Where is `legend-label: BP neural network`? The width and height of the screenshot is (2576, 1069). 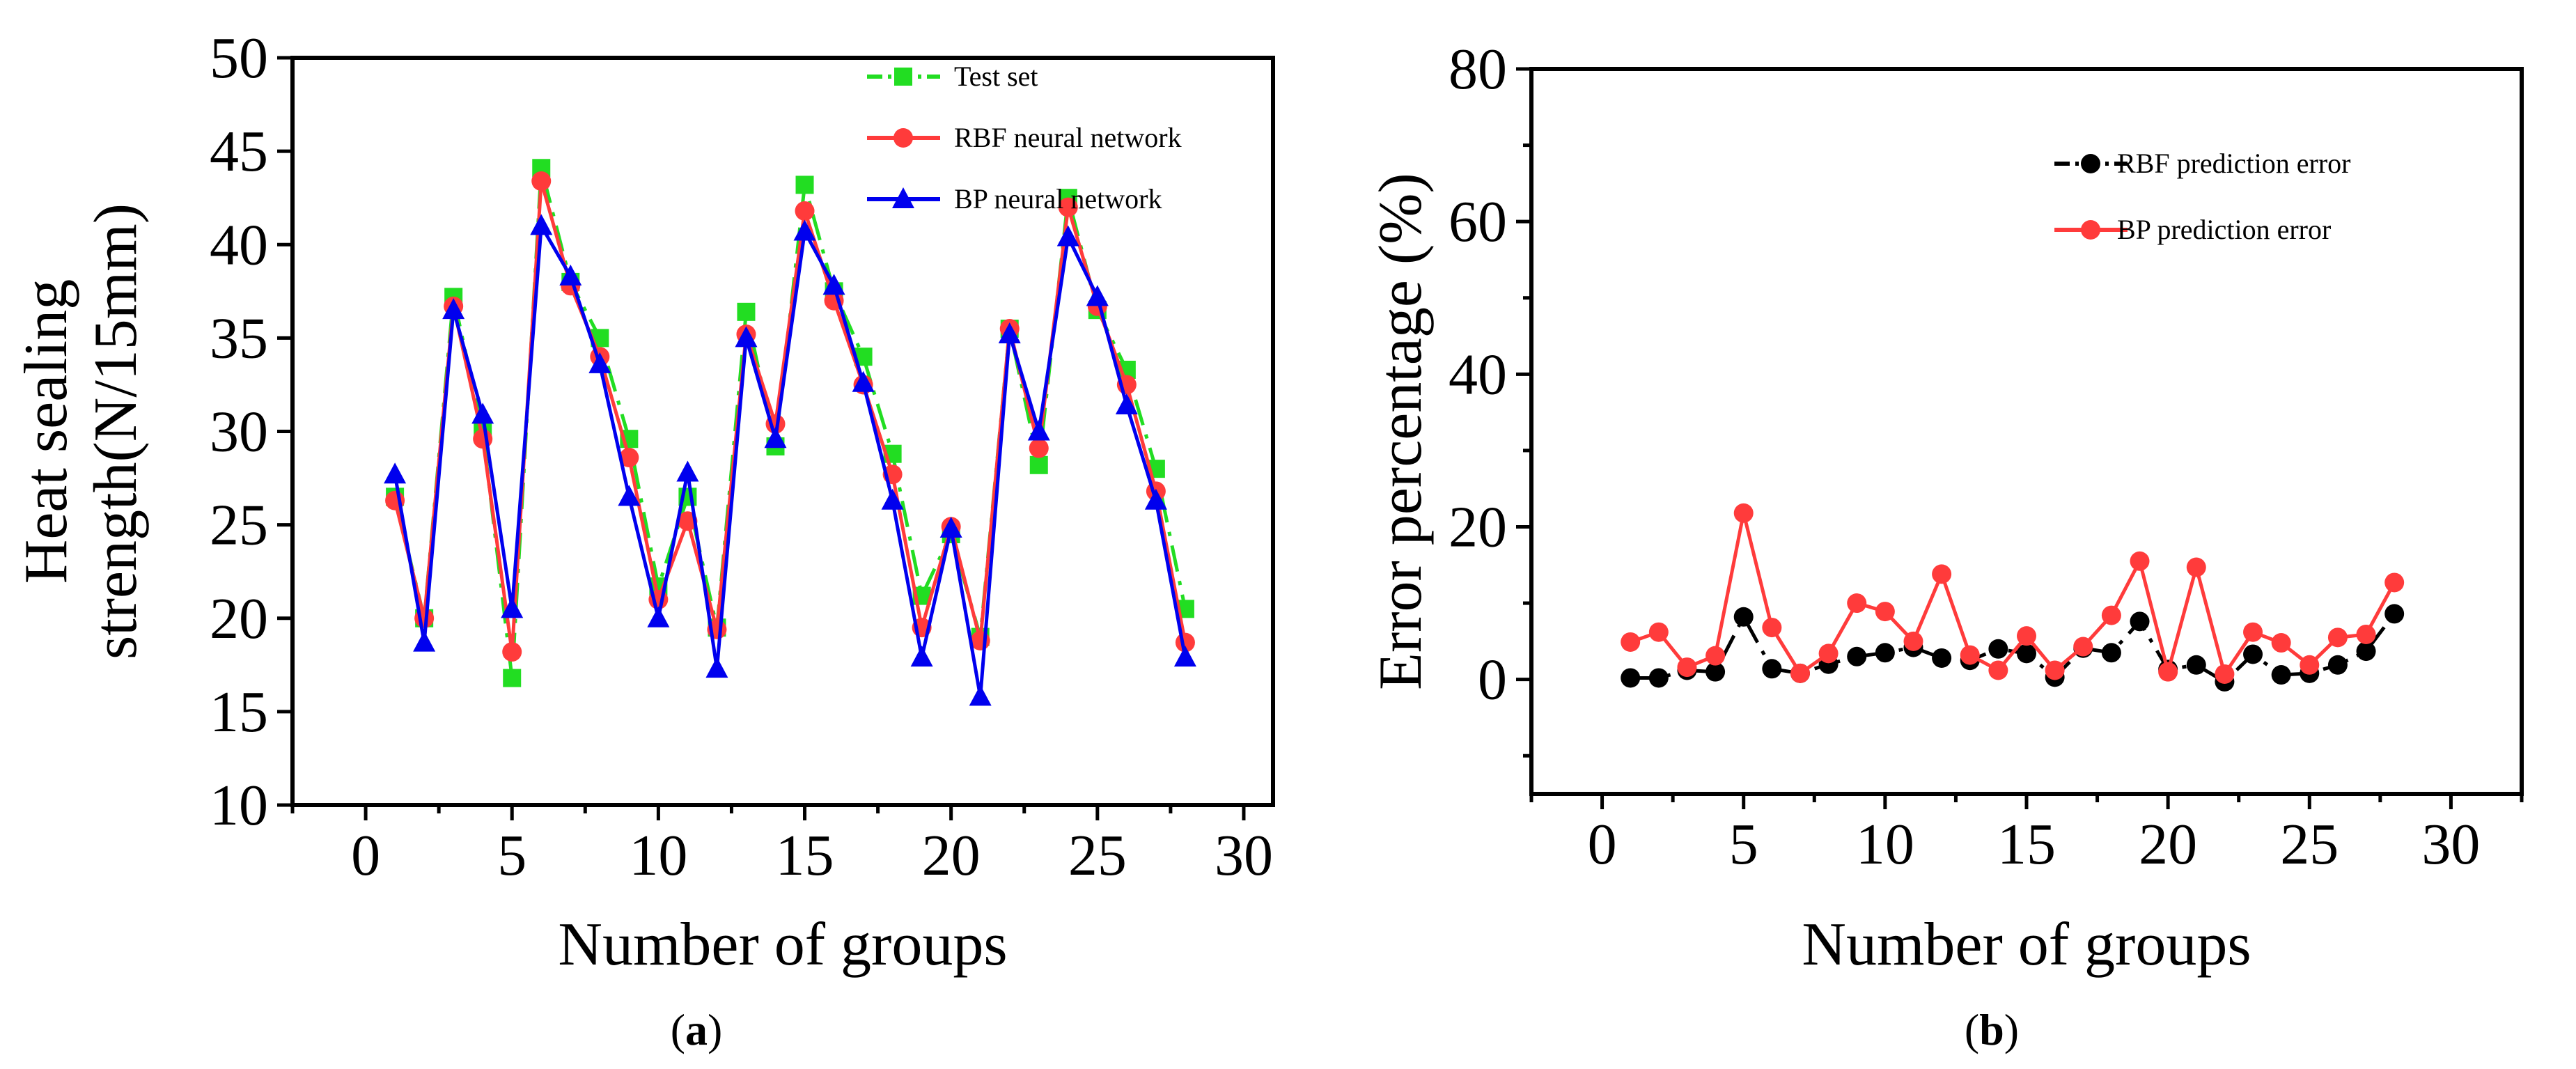 legend-label: BP neural network is located at coordinates (1058, 198).